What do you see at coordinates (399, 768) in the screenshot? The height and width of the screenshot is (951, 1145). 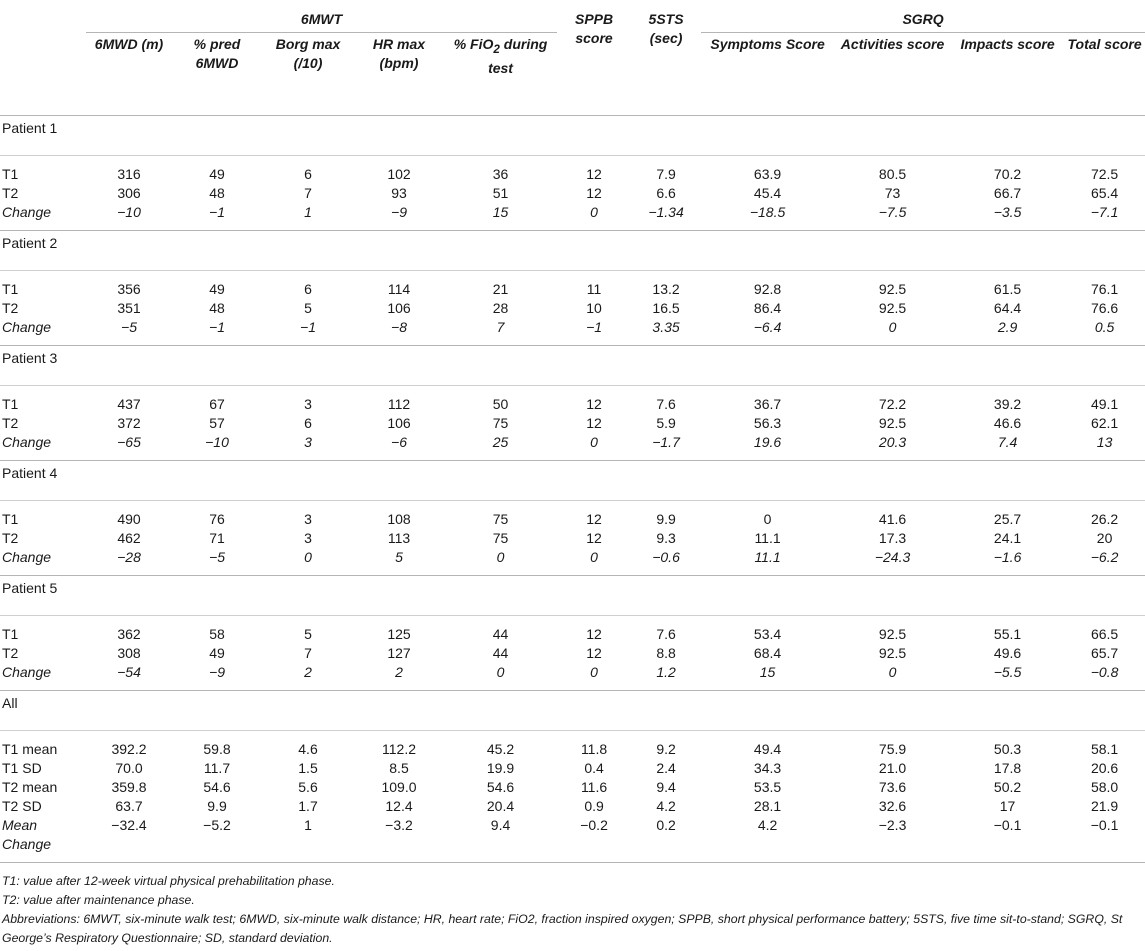 I see `cell-hr: 8.5` at bounding box center [399, 768].